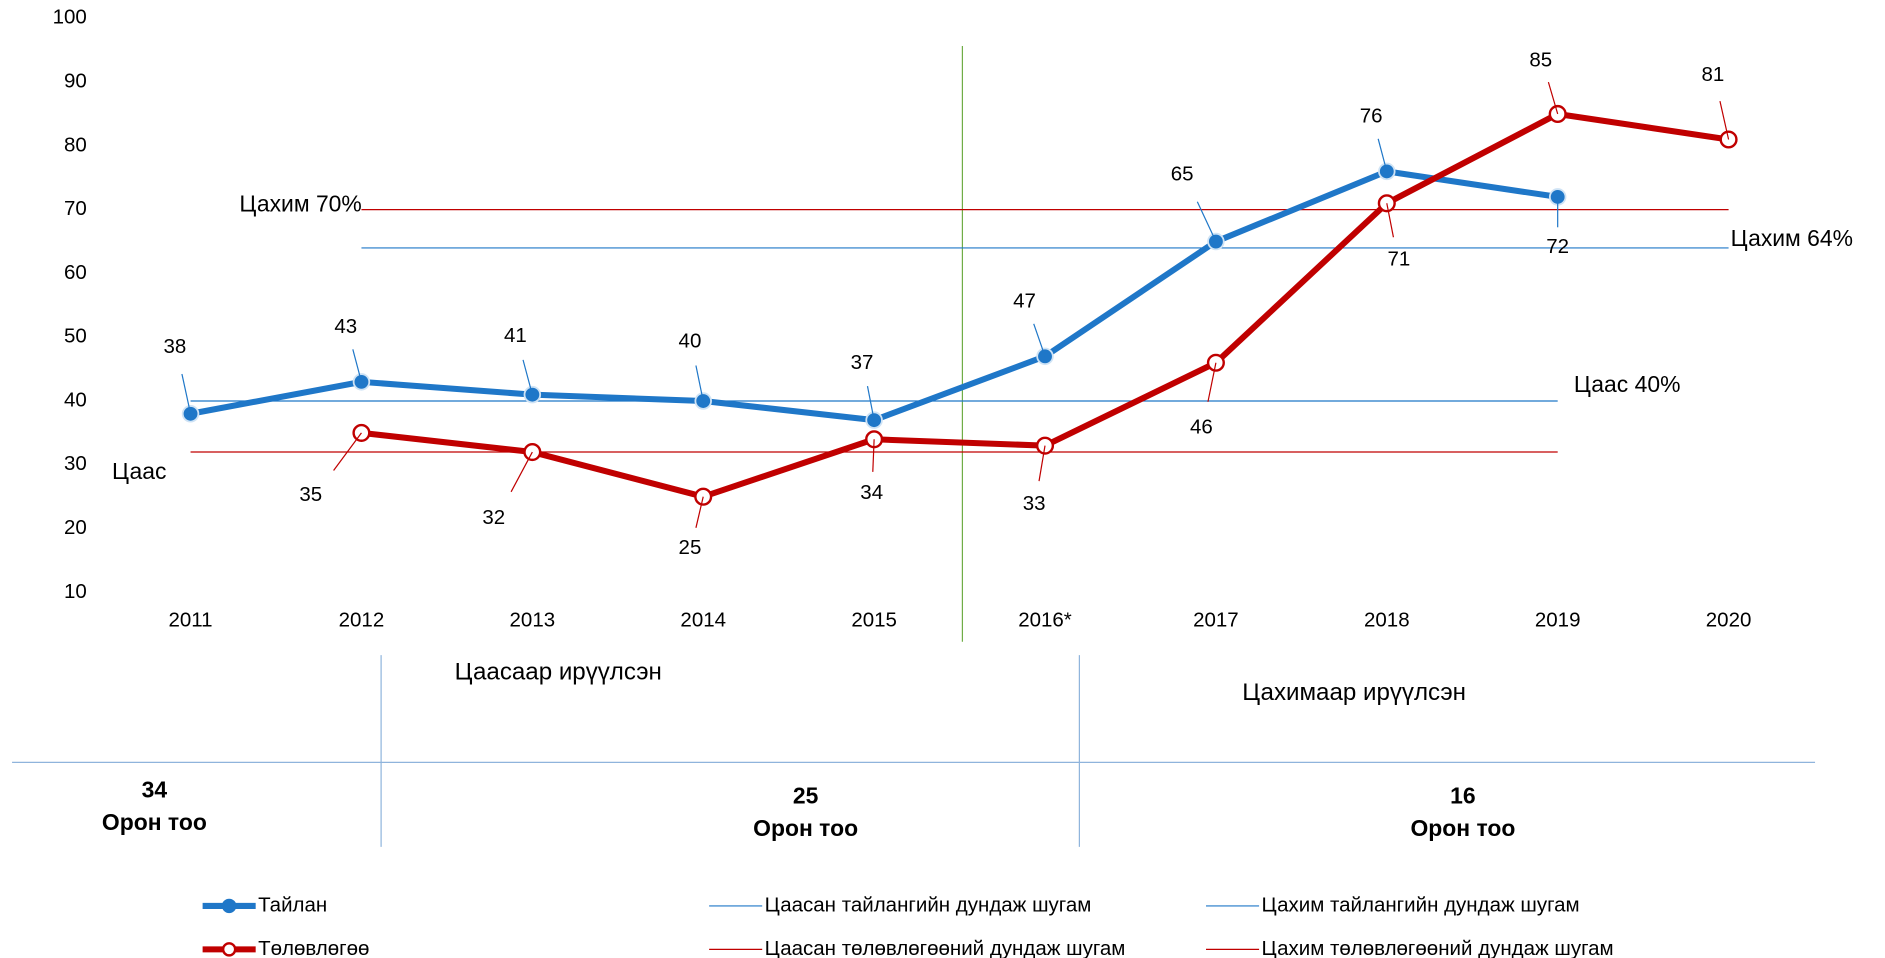 This screenshot has width=1885, height=958. I want to click on y-tick-label: 30, so click(75, 463).